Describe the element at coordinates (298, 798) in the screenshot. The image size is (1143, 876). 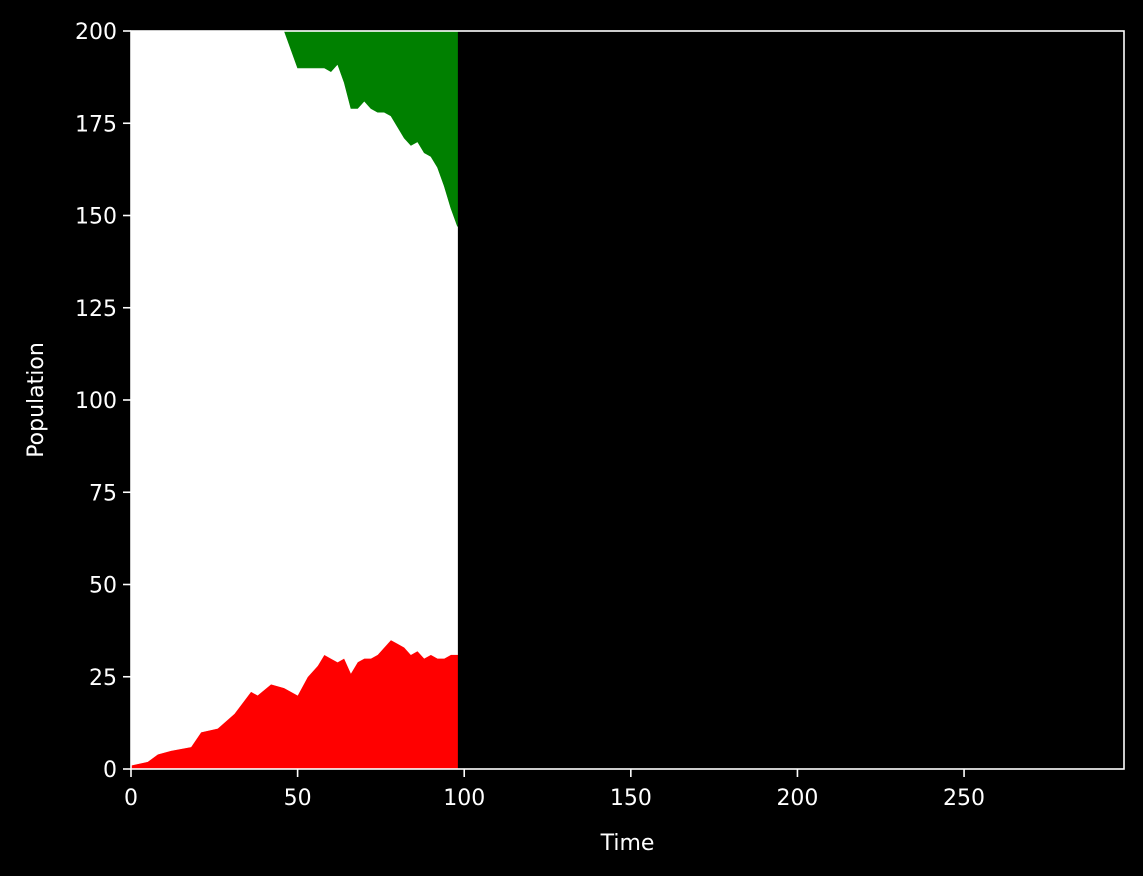
I see `x-tick-label: 50` at that location.